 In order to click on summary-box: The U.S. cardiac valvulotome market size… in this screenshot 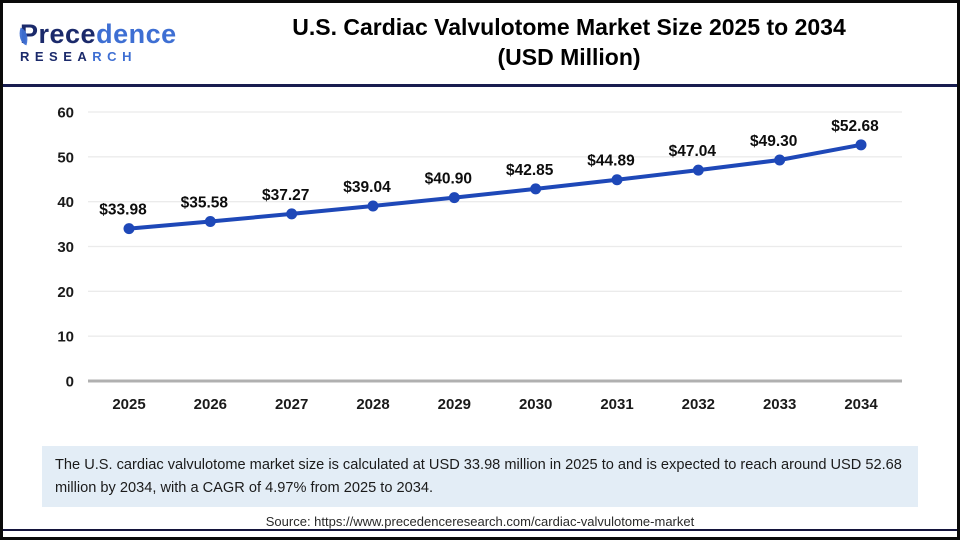, I will do `click(480, 477)`.